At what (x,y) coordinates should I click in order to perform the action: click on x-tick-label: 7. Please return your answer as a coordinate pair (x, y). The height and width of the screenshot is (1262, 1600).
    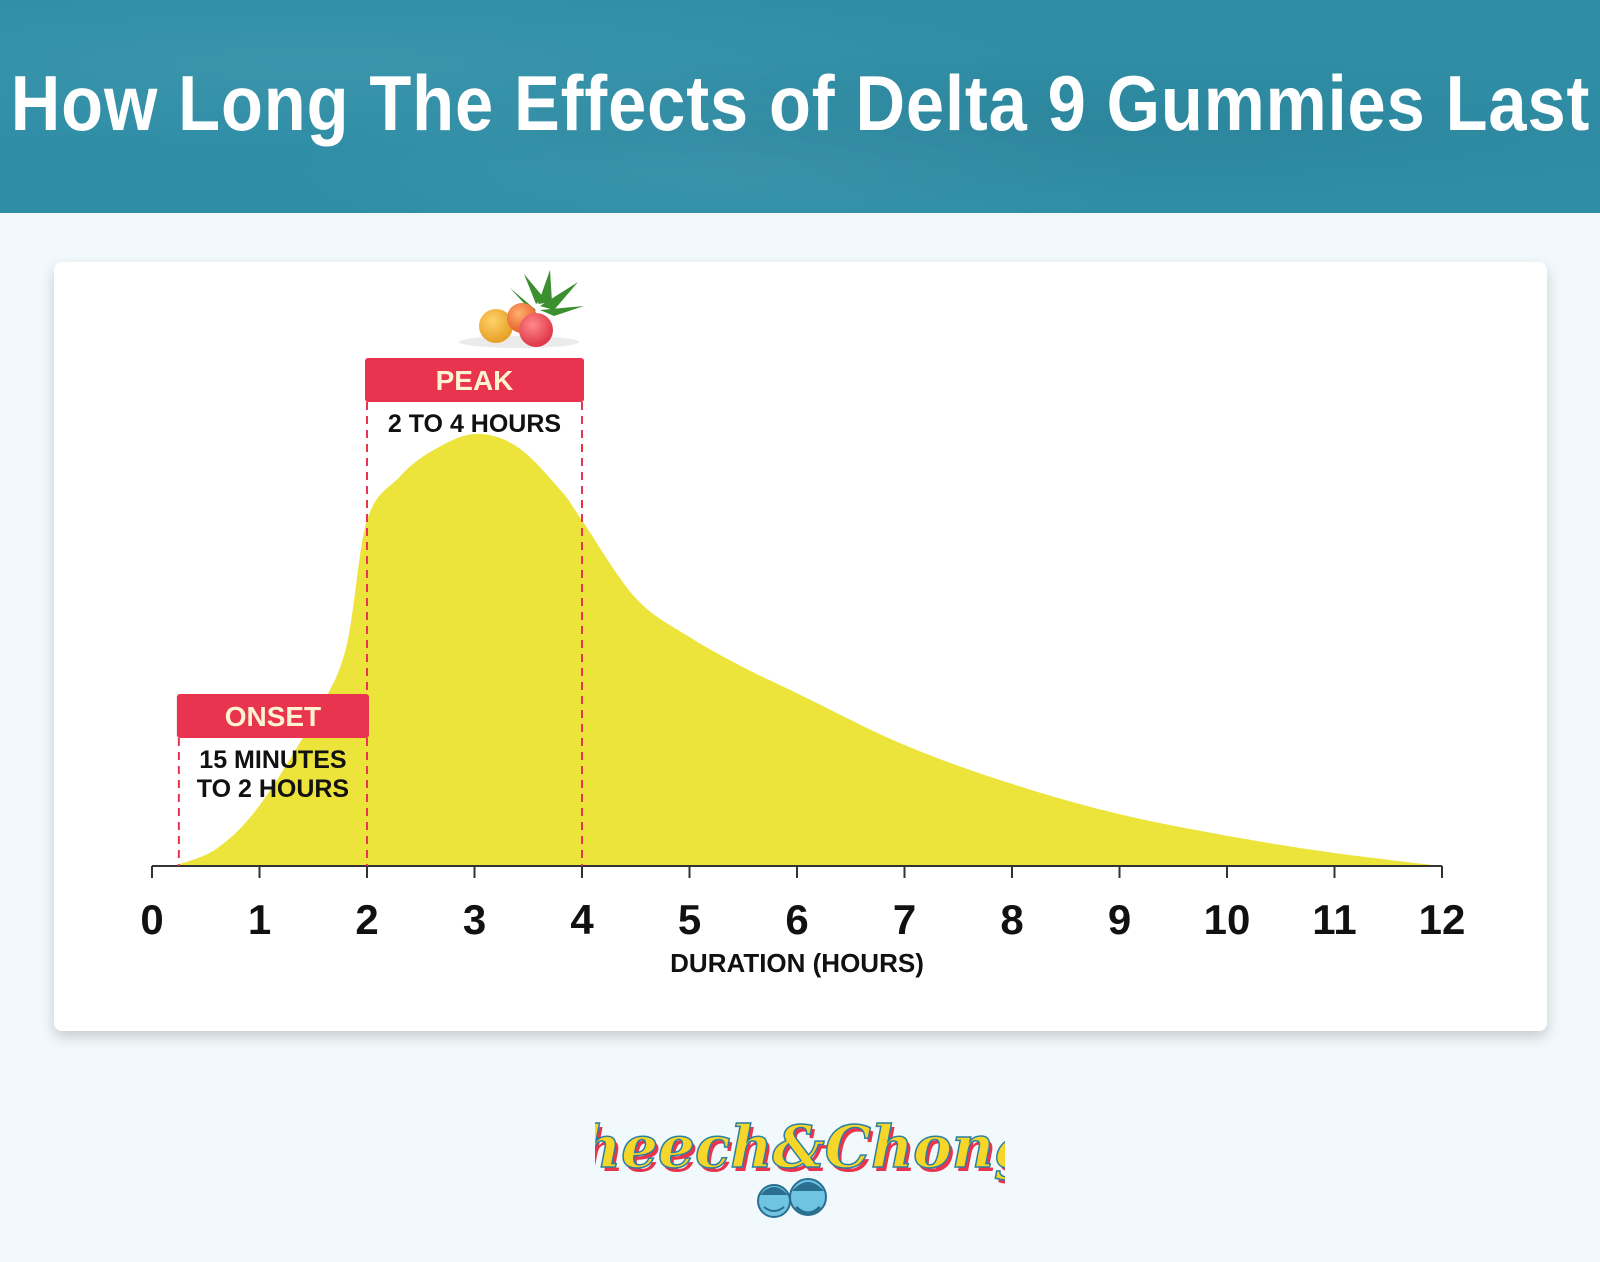
    Looking at the image, I should click on (904, 919).